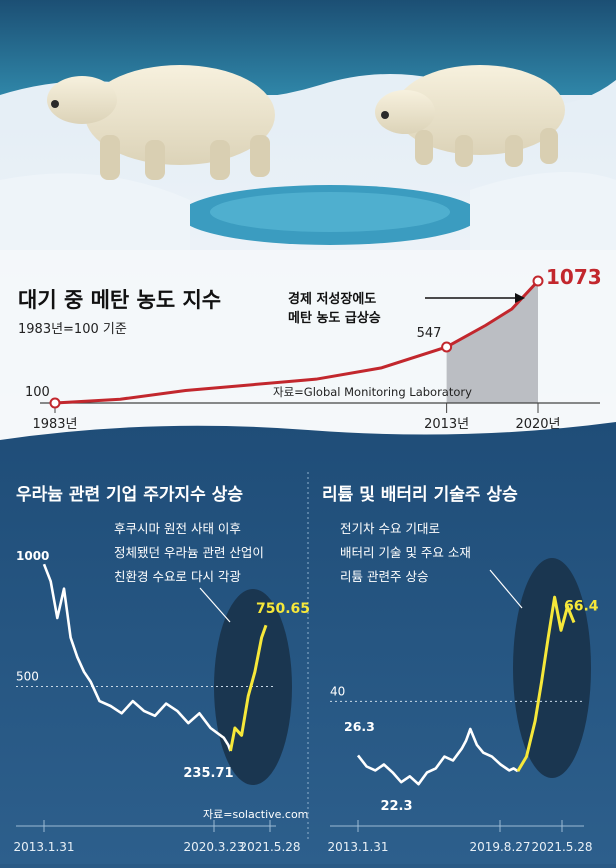 The width and height of the screenshot is (616, 868). I want to click on methane-chart-title: 대기 중 메탄 농도 지수, so click(119, 300).